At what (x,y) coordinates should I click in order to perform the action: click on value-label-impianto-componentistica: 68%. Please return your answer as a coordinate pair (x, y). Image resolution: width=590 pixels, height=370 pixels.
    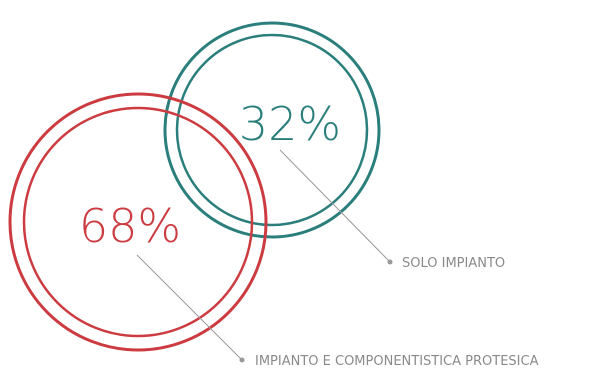
    Looking at the image, I should click on (130, 226).